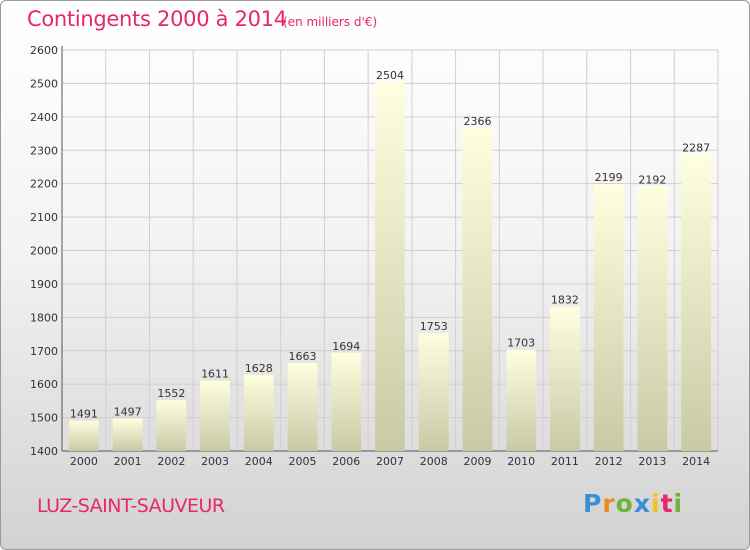  What do you see at coordinates (44, 384) in the screenshot?
I see `y-tick-label: 1600` at bounding box center [44, 384].